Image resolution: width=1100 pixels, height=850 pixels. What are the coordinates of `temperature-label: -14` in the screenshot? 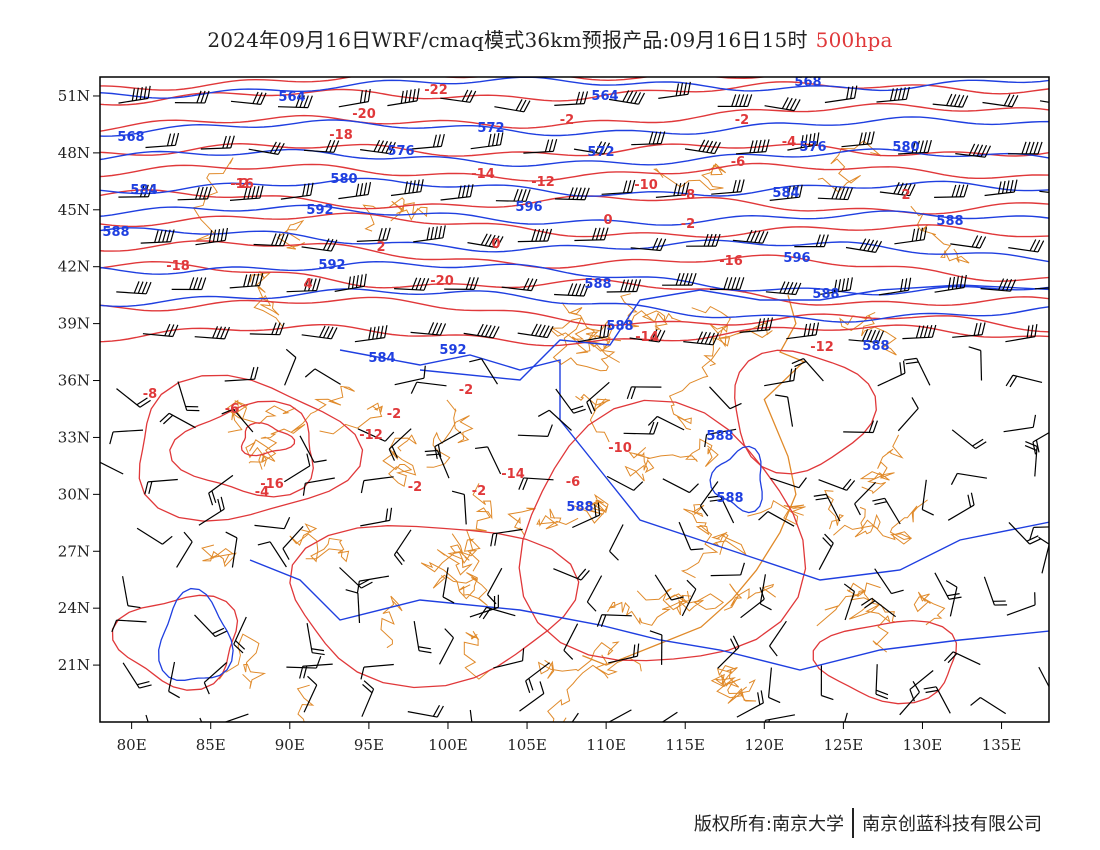 It's located at (647, 337).